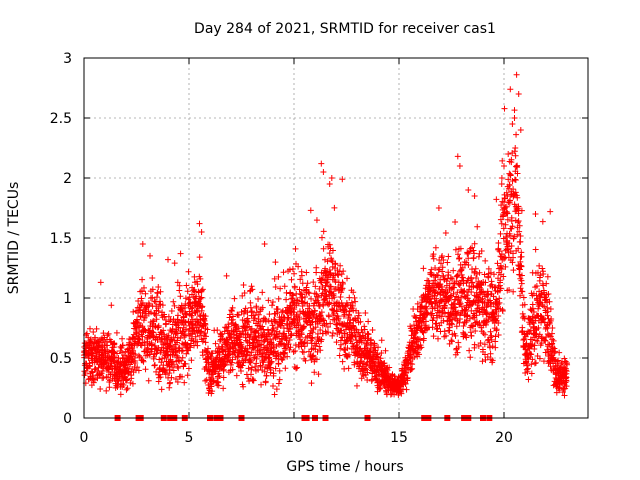 The height and width of the screenshot is (480, 640). Describe the element at coordinates (14, 238) in the screenshot. I see `y-axis-label: SRMTID / TECUs` at that location.